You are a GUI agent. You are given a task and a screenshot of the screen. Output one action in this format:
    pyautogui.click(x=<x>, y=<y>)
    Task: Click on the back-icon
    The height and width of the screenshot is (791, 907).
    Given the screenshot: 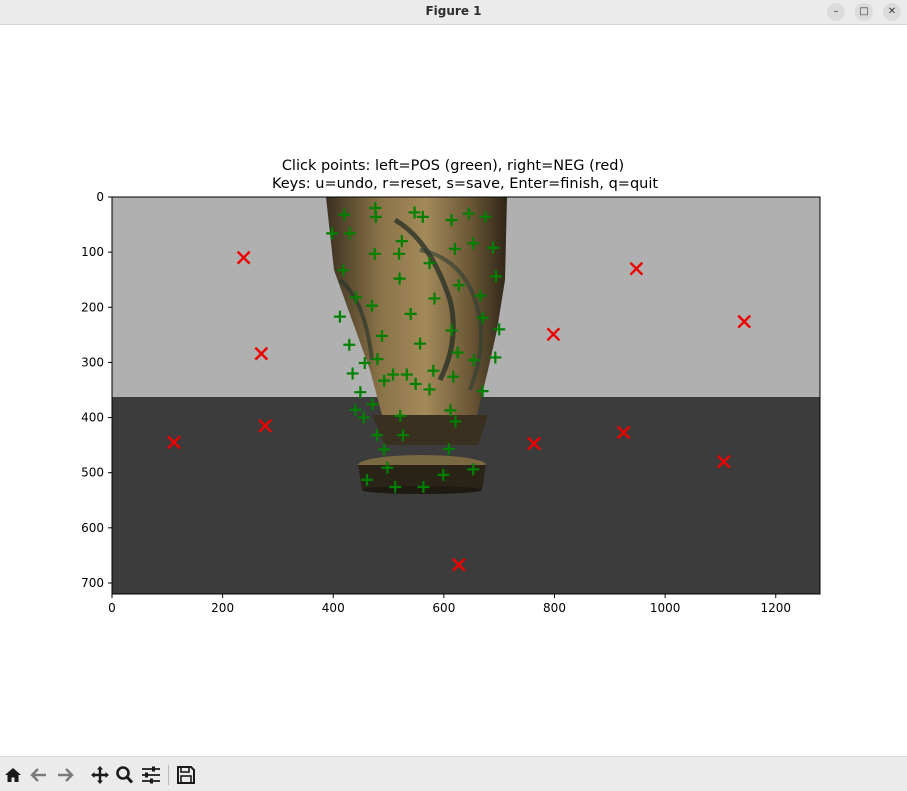 What is the action you would take?
    pyautogui.click(x=38, y=775)
    